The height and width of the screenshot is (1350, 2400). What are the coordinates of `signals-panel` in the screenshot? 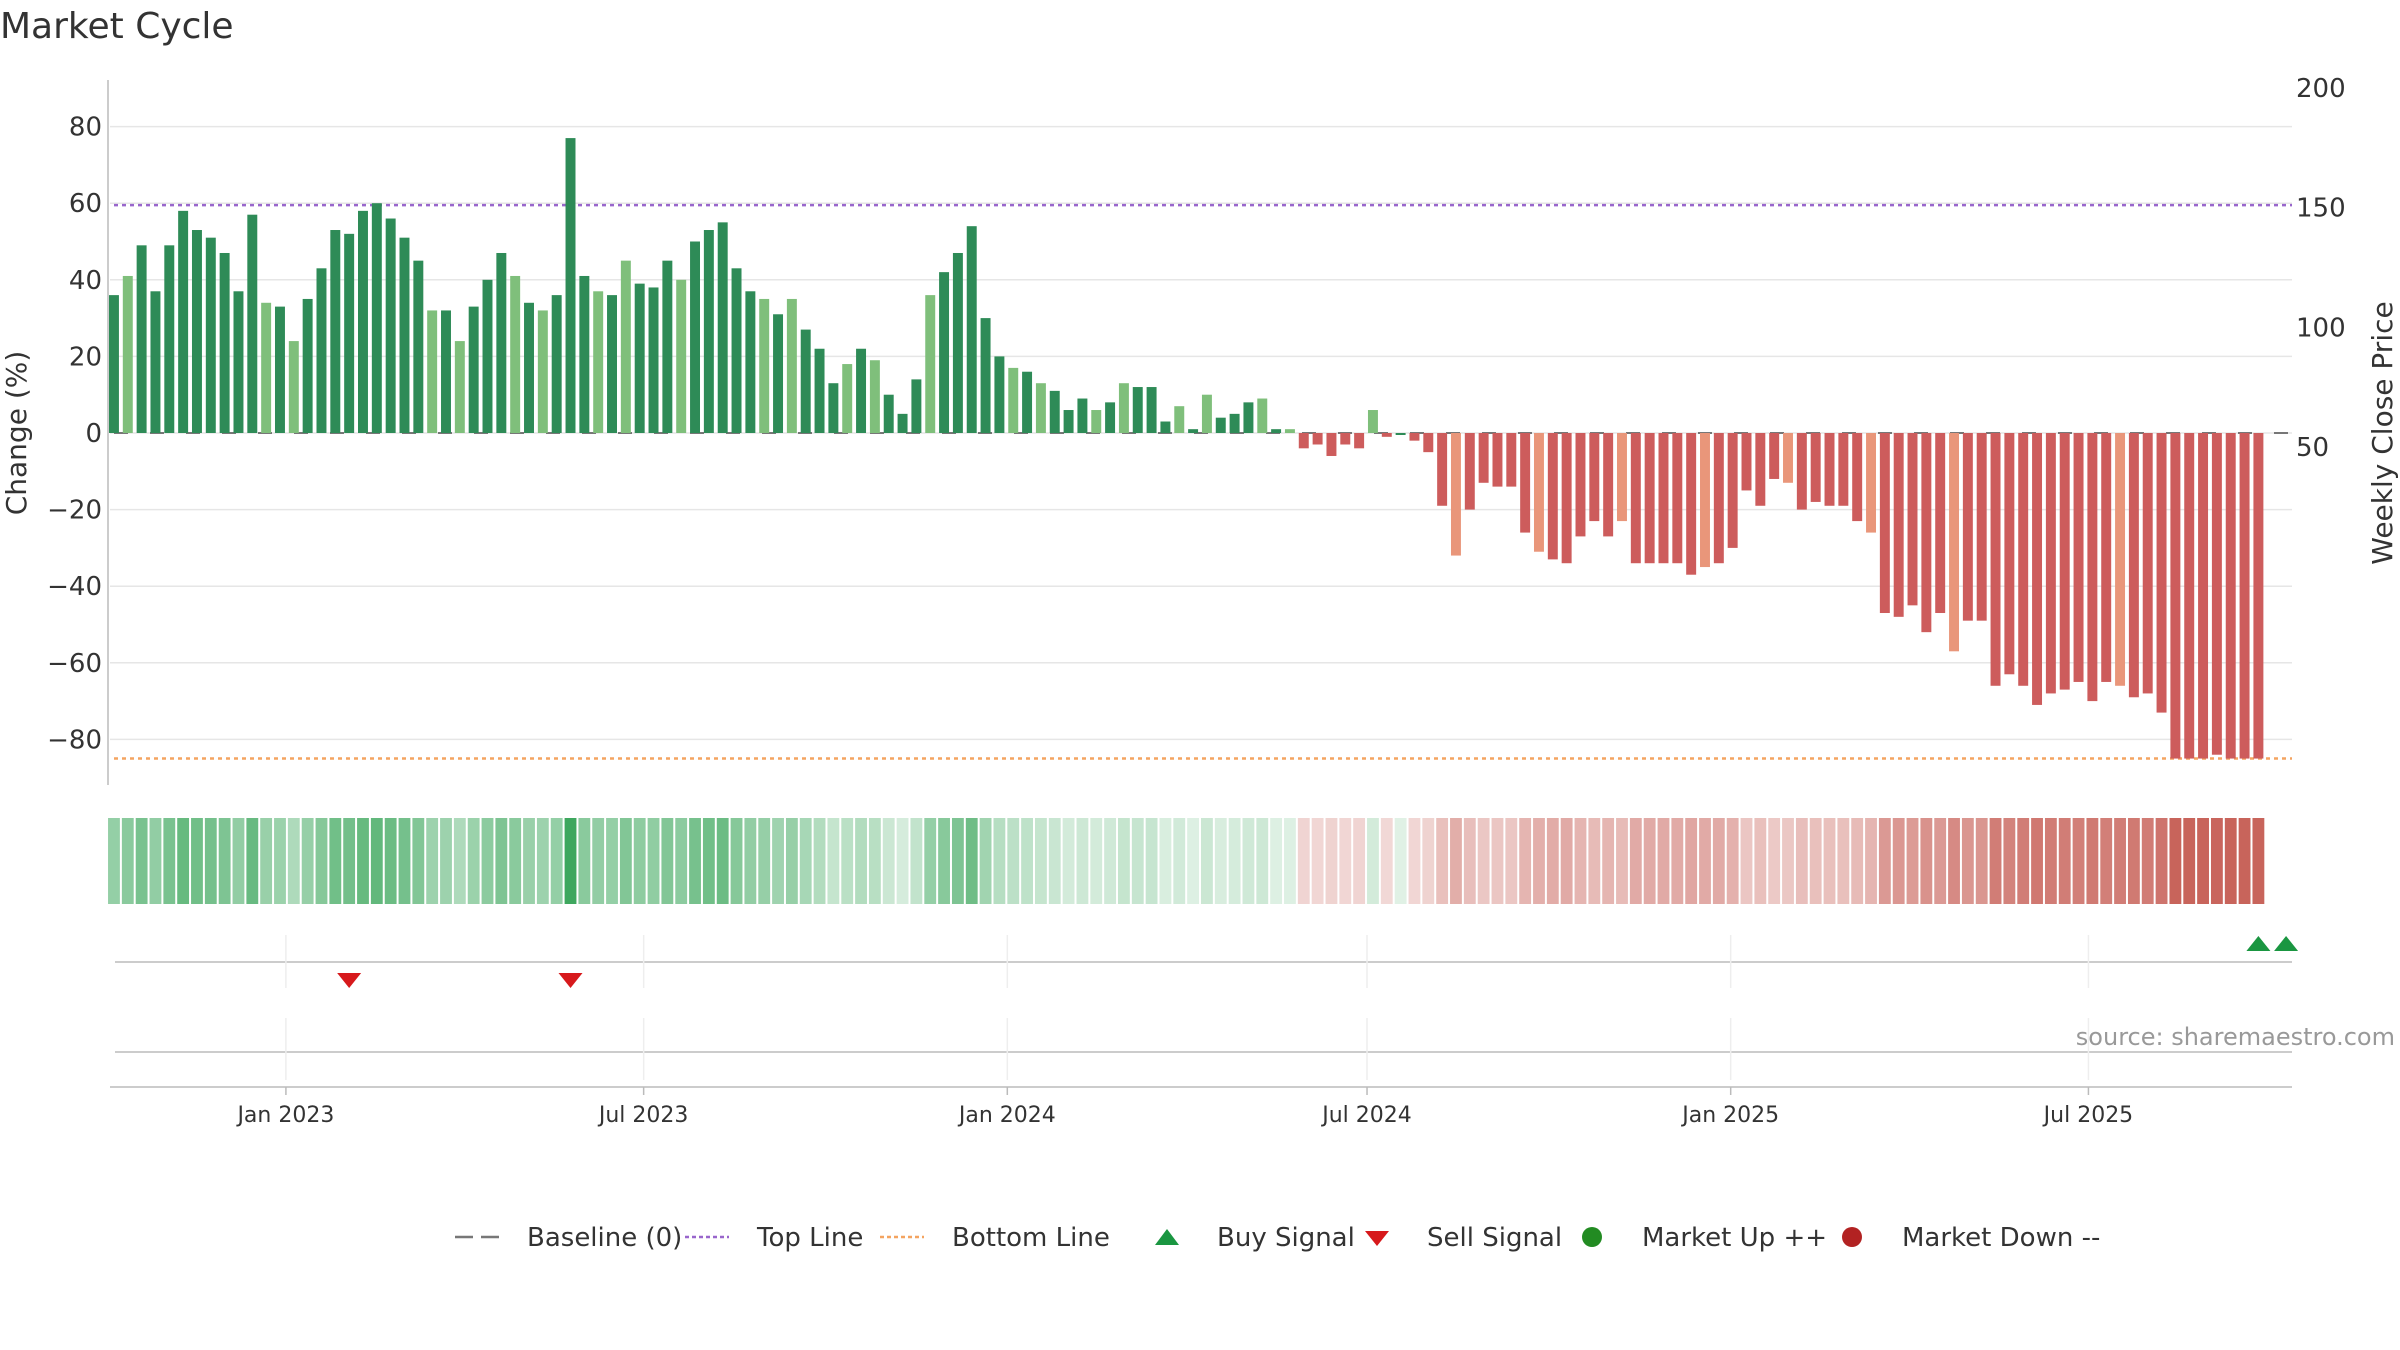 It's located at (1207, 962).